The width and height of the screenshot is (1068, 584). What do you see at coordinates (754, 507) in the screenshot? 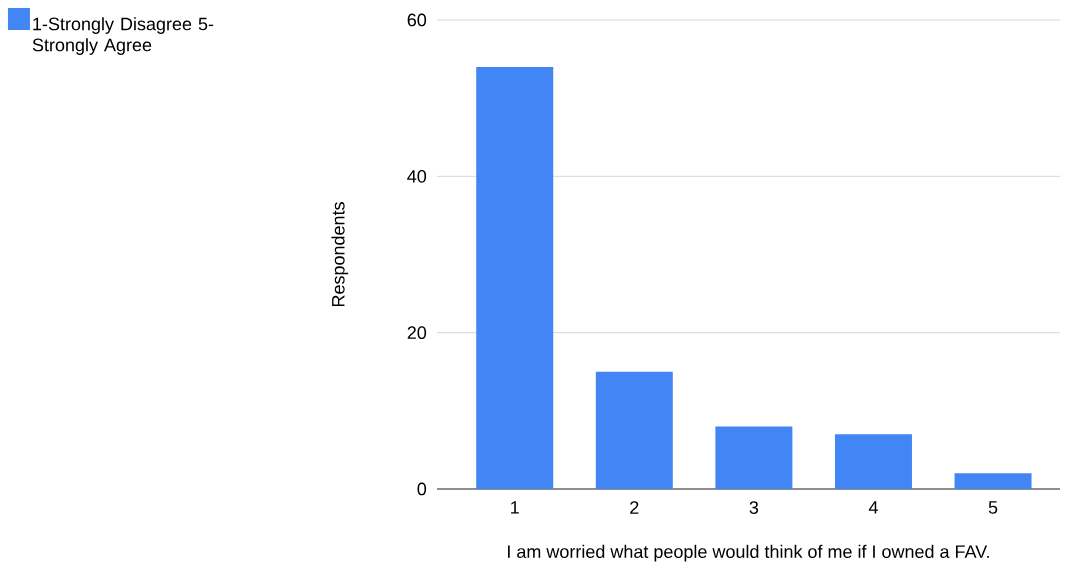
I see `x-tick-label: 3` at bounding box center [754, 507].